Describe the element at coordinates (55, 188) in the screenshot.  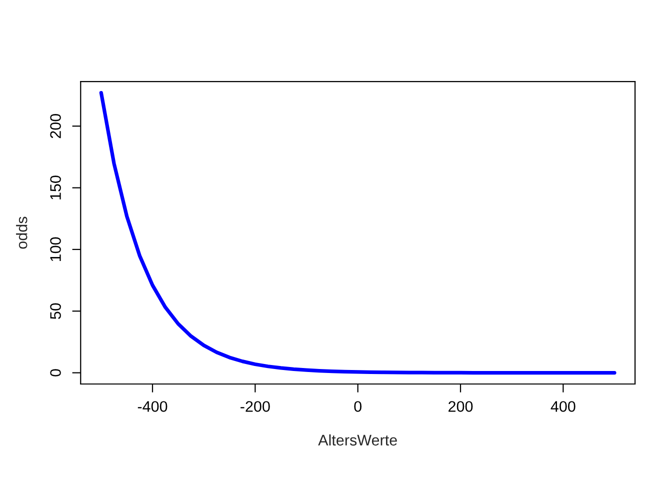
I see `y-tick-label: 150` at that location.